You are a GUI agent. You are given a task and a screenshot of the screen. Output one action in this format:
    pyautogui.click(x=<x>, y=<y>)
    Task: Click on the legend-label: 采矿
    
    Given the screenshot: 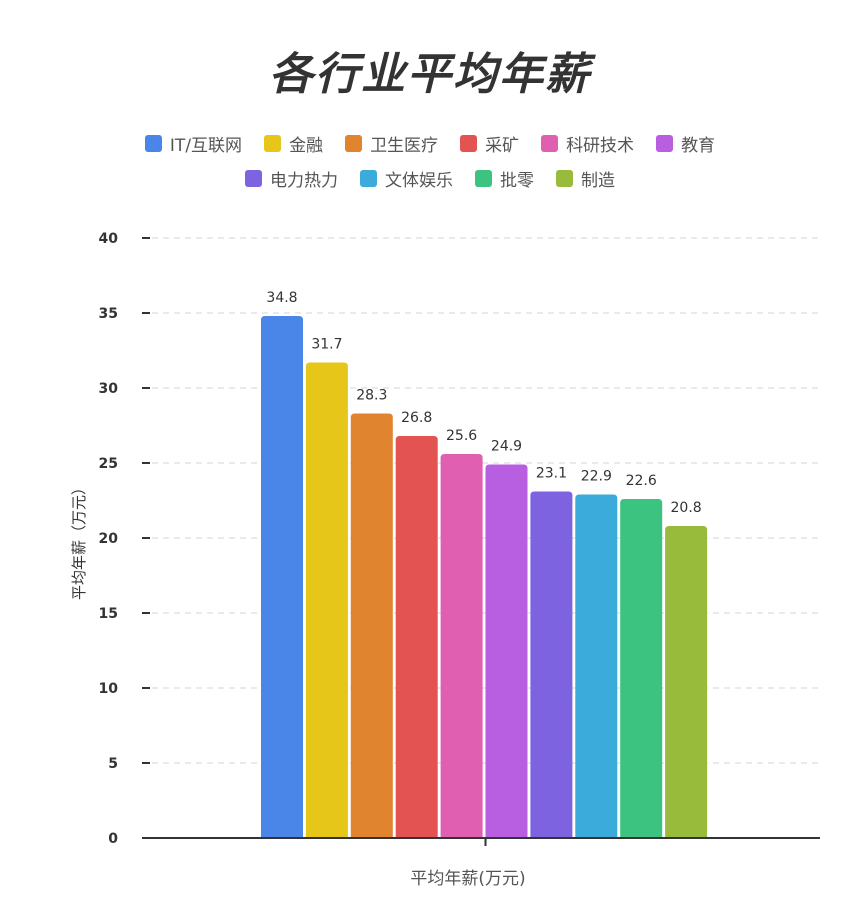 What is the action you would take?
    pyautogui.click(x=502, y=146)
    